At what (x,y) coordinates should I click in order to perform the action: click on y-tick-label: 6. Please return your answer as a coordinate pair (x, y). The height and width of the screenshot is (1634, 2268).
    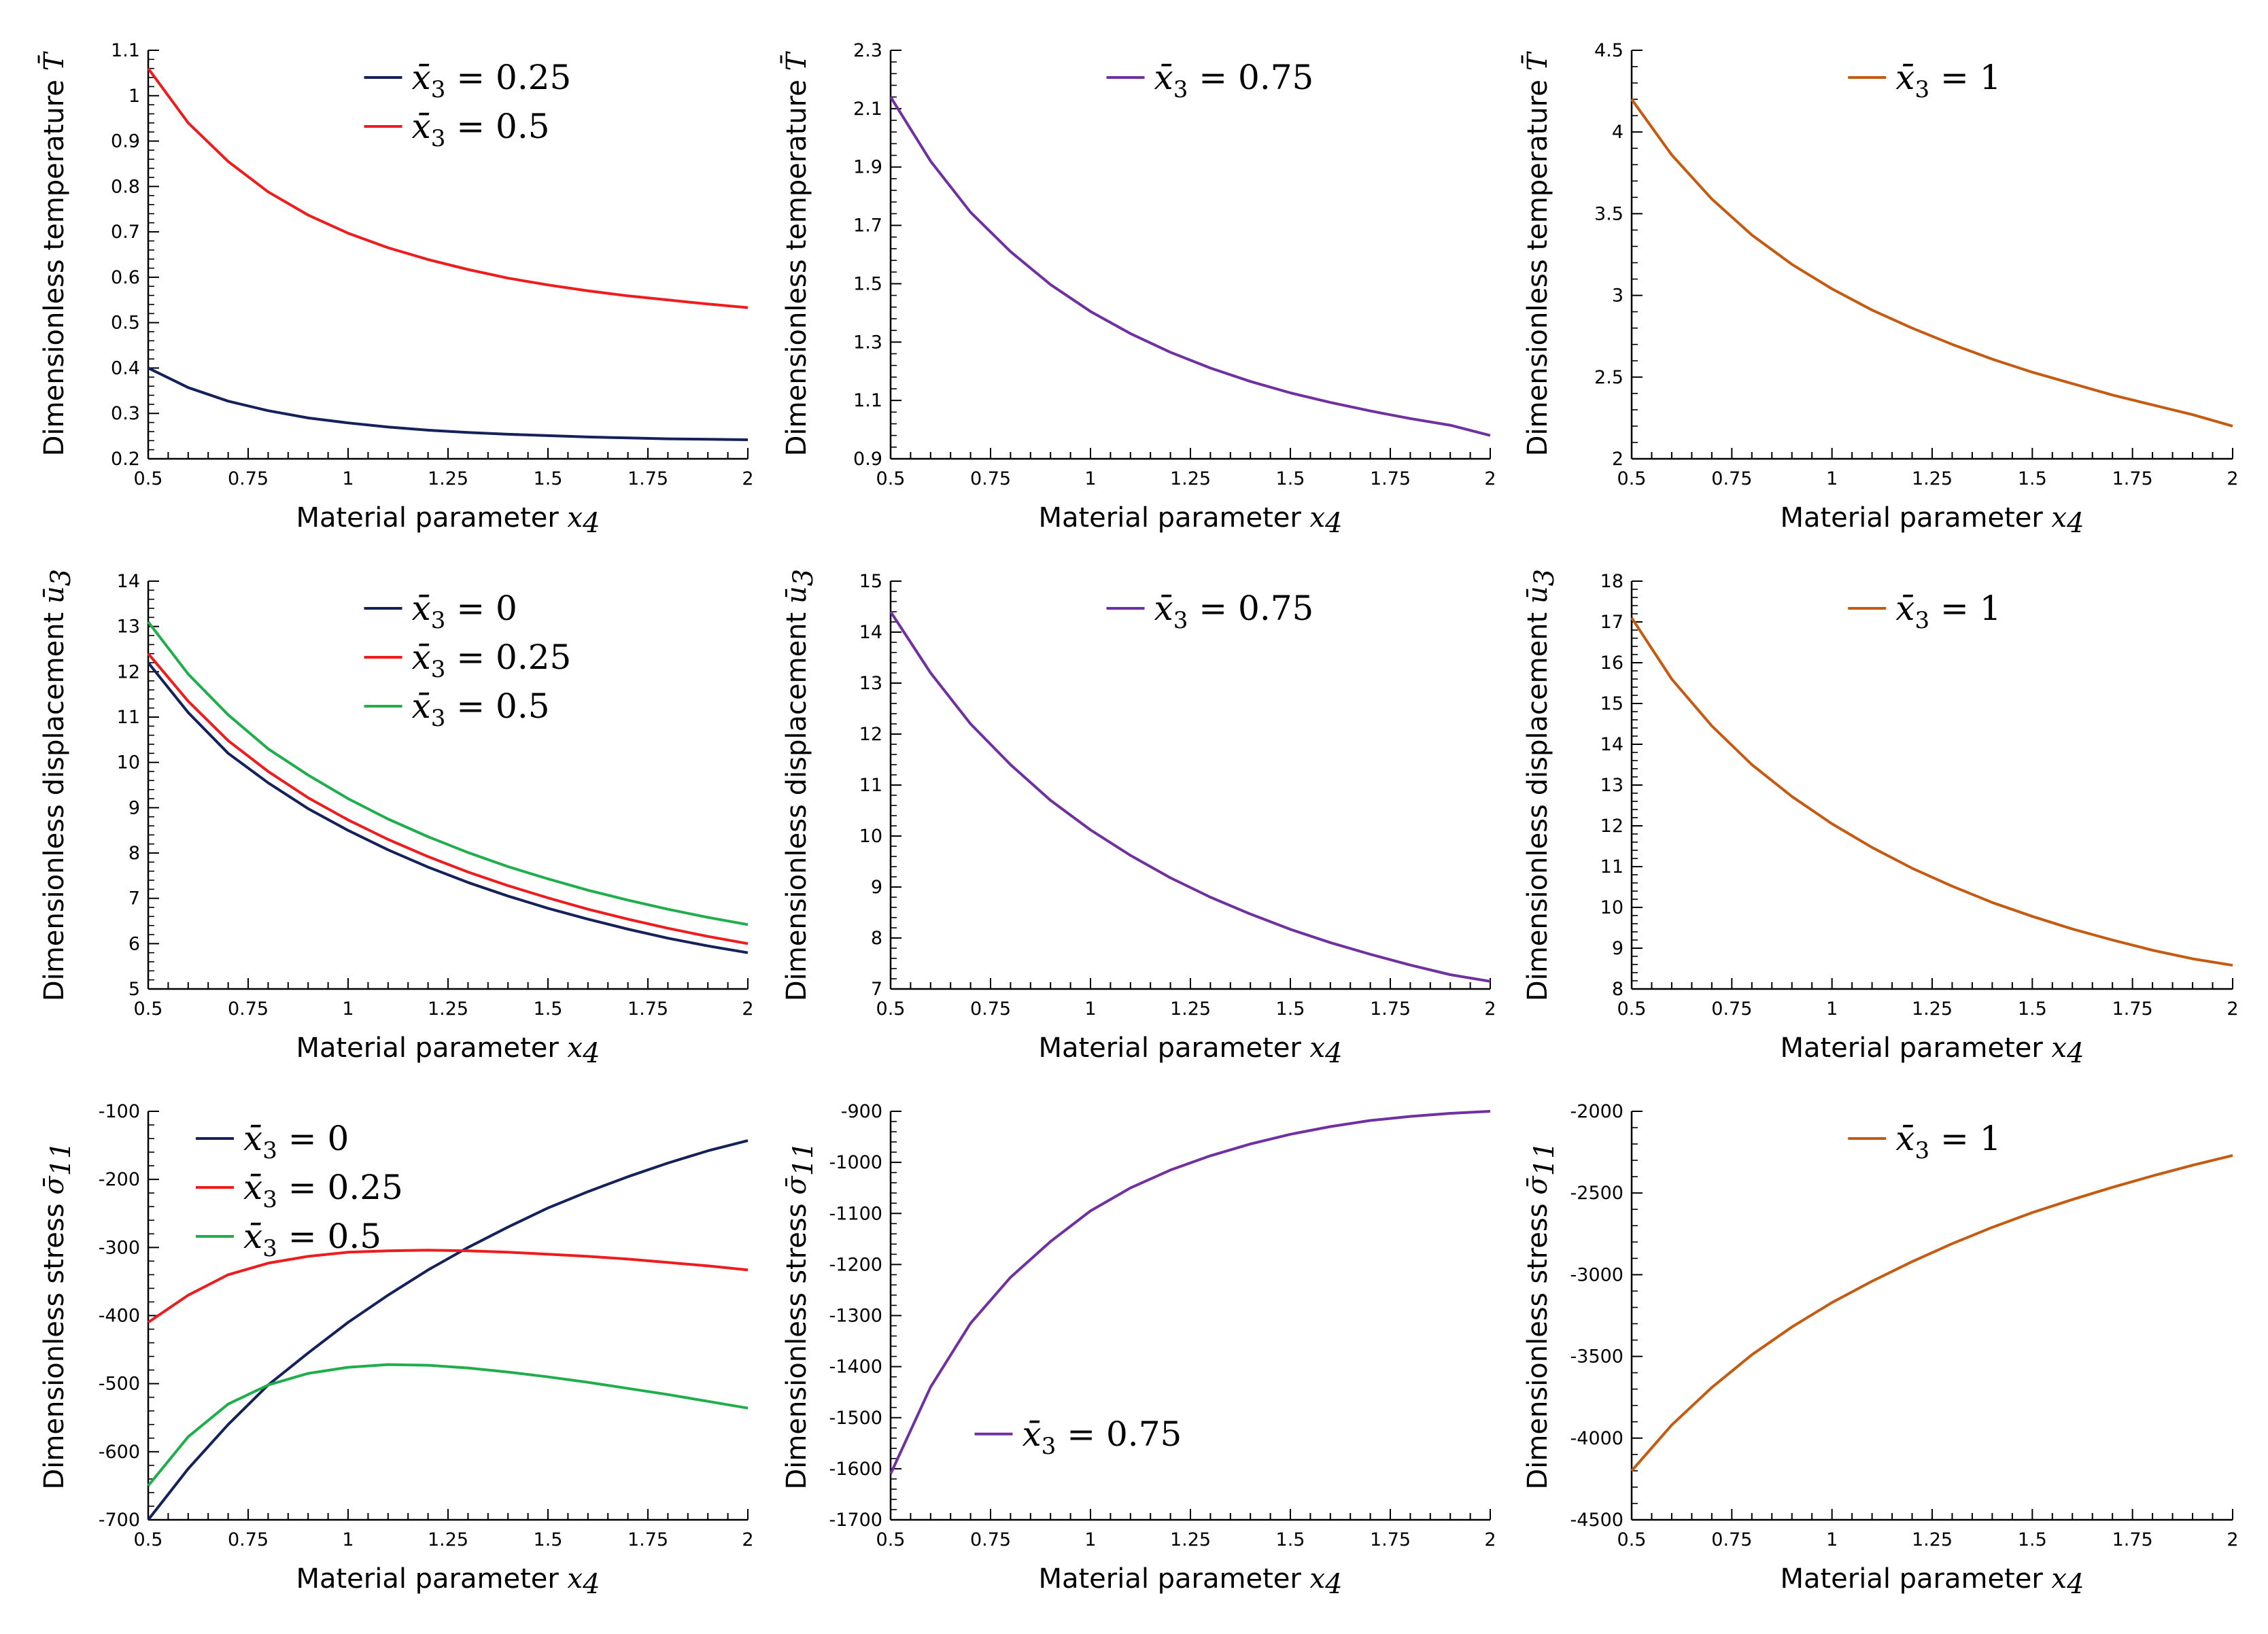
    Looking at the image, I should click on (134, 943).